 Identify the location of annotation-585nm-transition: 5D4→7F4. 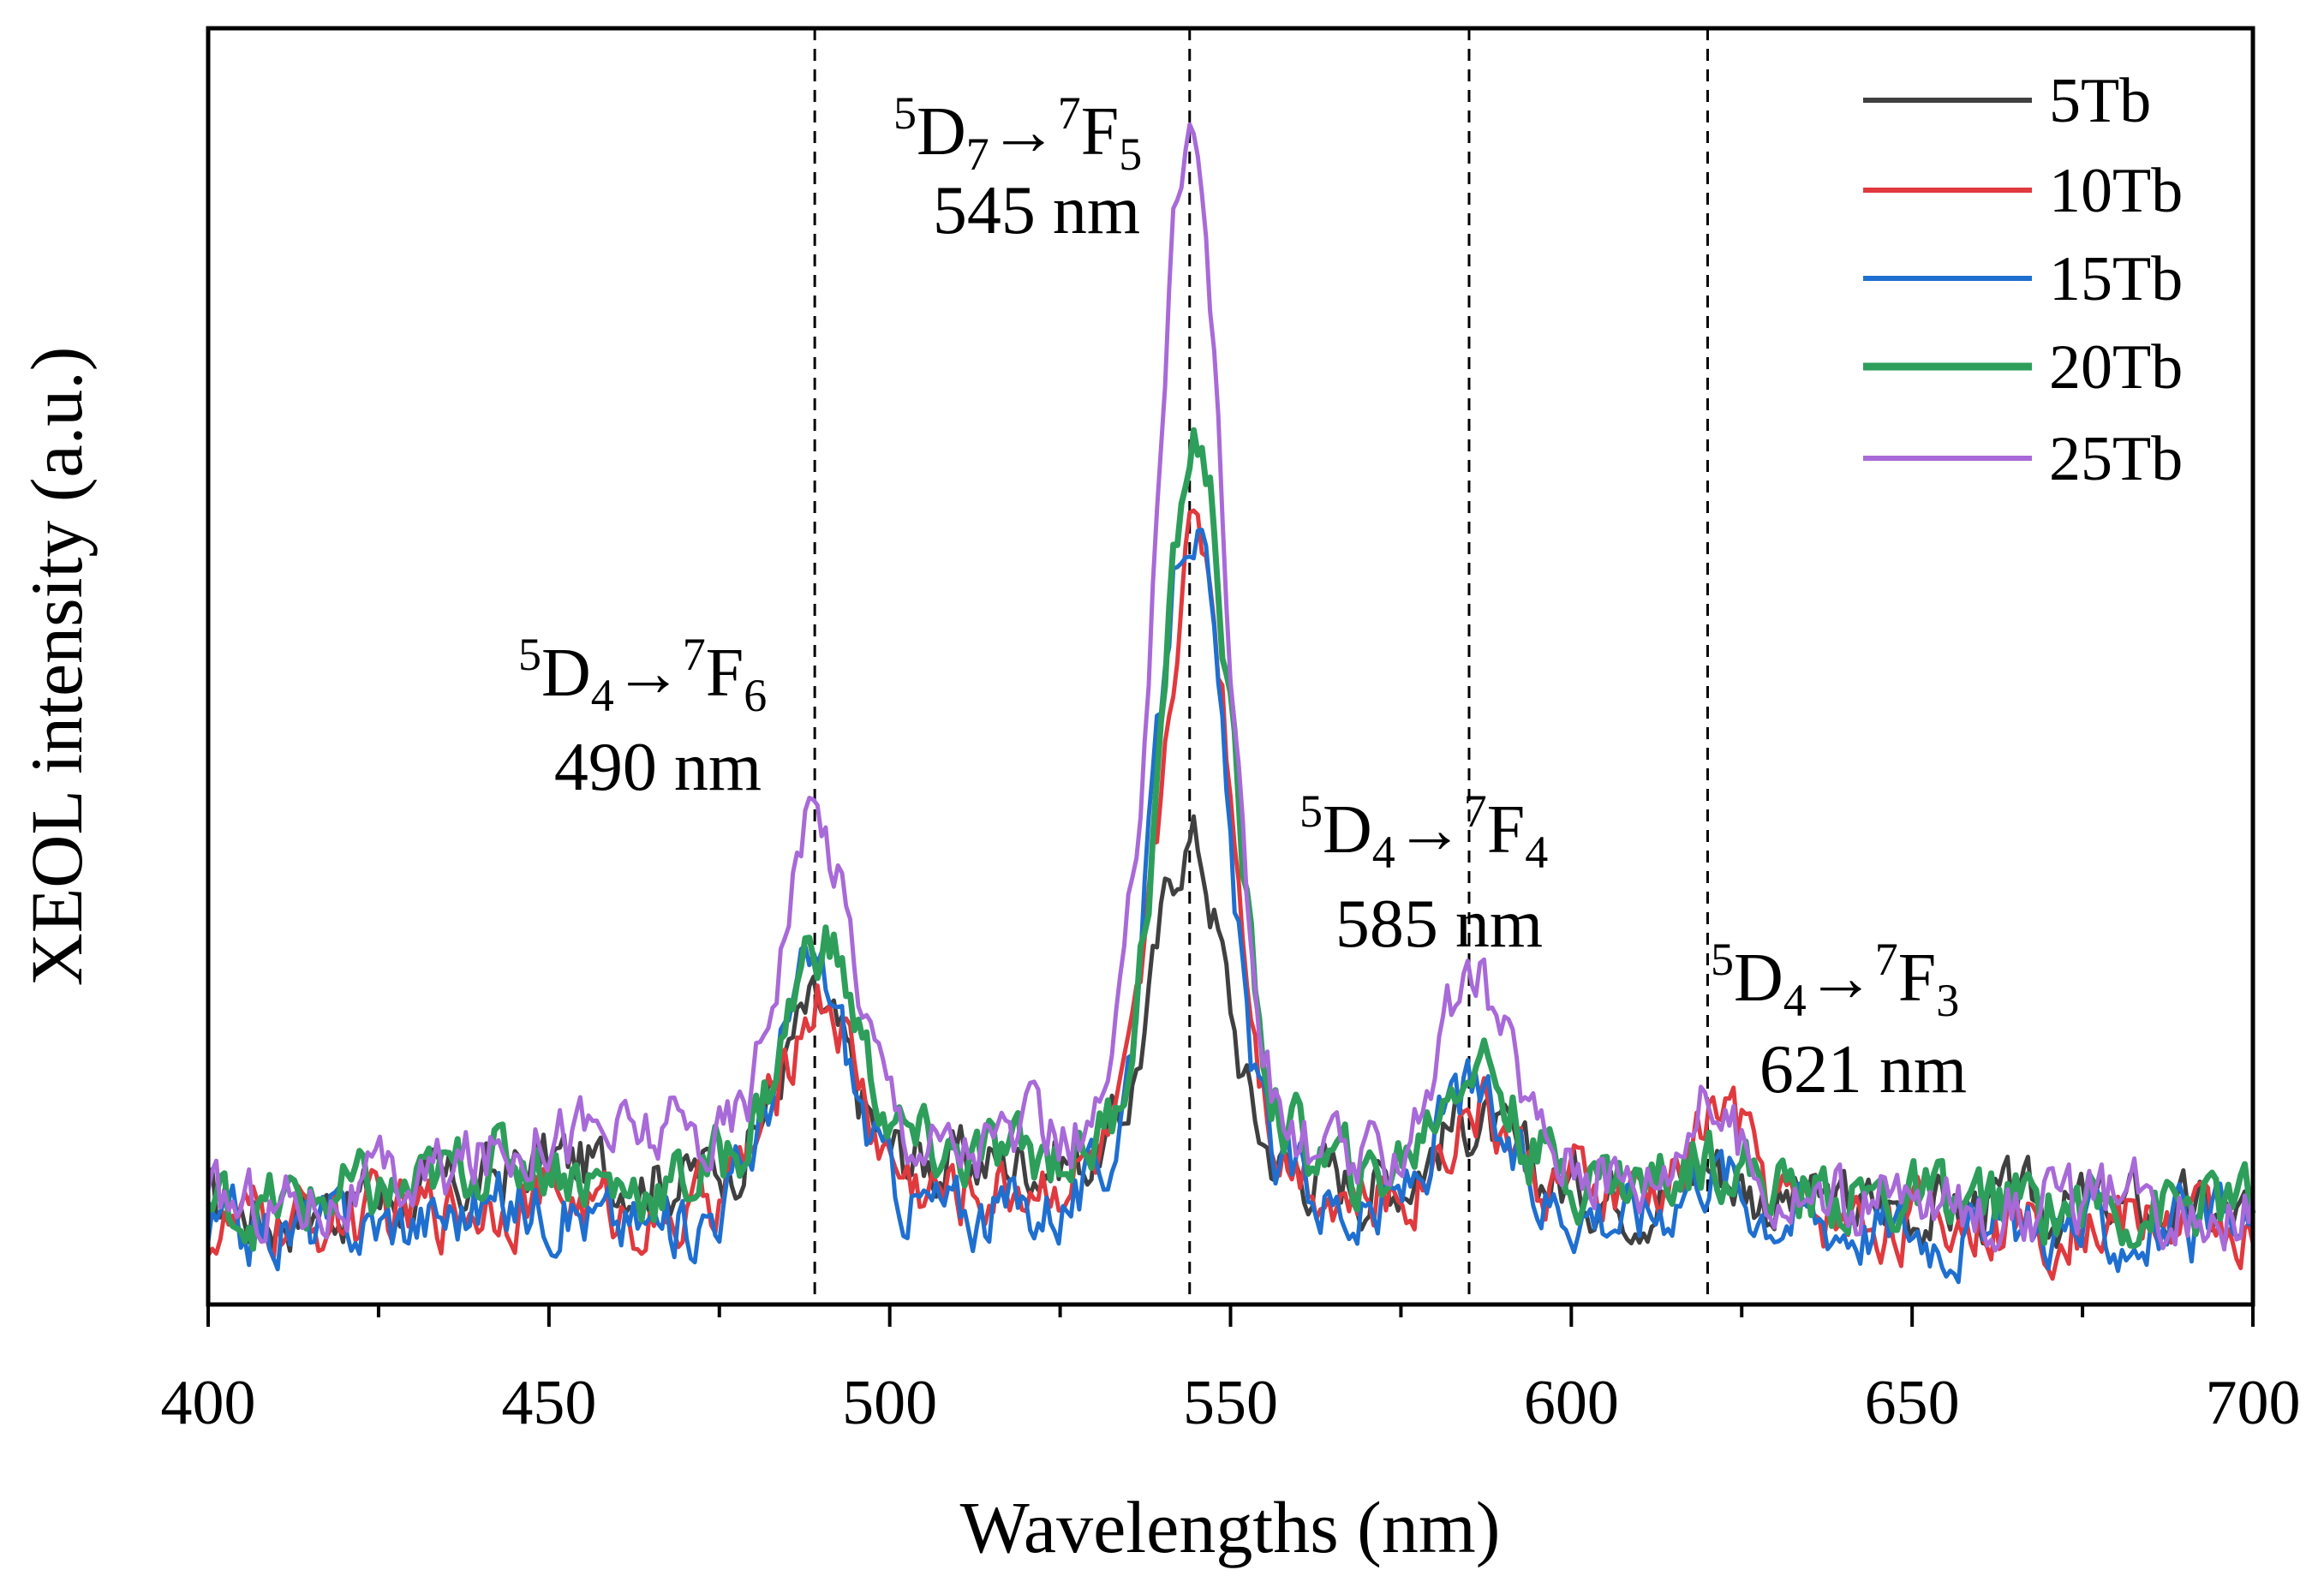
(1423, 832).